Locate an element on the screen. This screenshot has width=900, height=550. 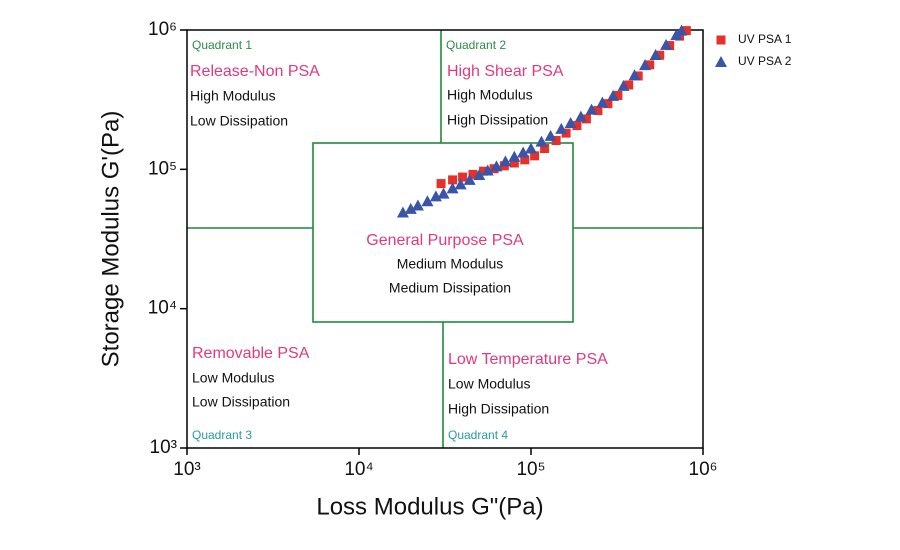
annotation: High Shear PSA is located at coordinates (505, 71).